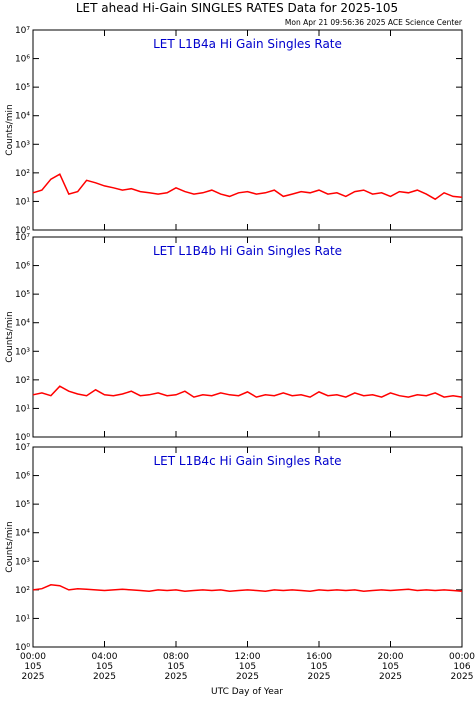 The width and height of the screenshot is (475, 704). I want to click on panel-title: LET L1B4a Hi Gain Singles Rate, so click(247, 44).